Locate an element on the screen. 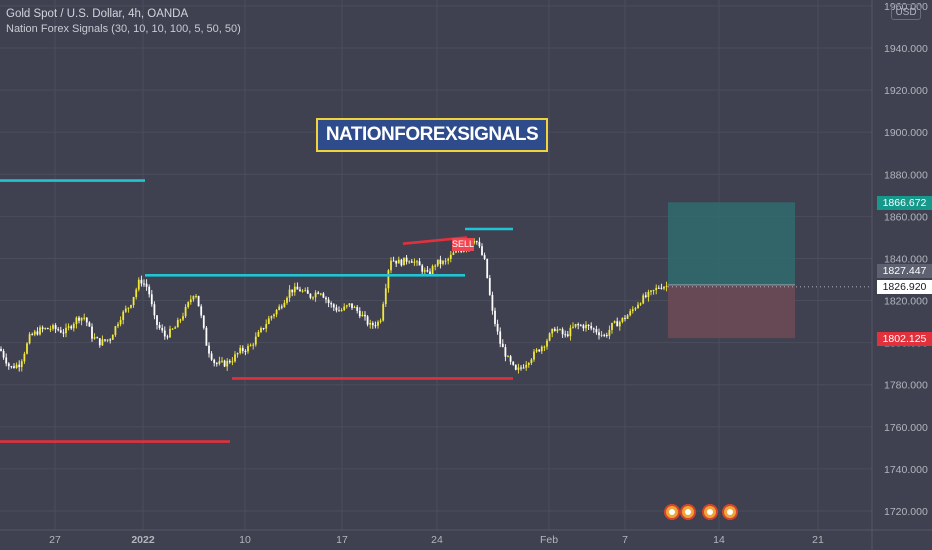 Image resolution: width=932 pixels, height=550 pixels. x-tick-label: 10 is located at coordinates (245, 540).